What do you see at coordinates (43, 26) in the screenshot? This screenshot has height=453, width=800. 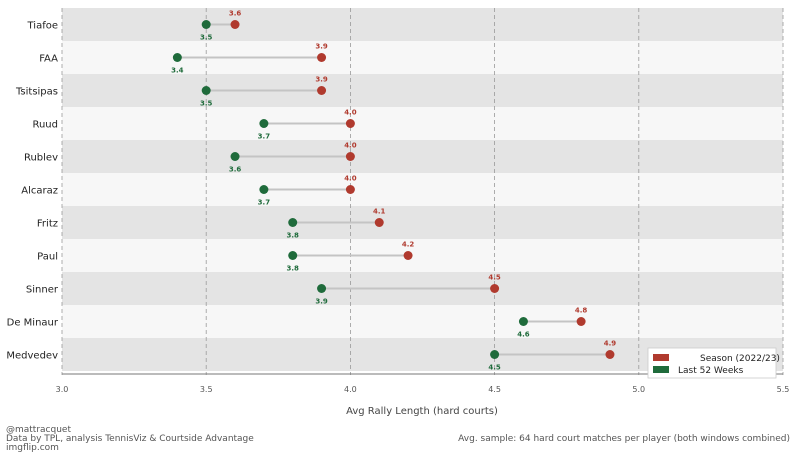 I see `player-label: Tiafoe` at bounding box center [43, 26].